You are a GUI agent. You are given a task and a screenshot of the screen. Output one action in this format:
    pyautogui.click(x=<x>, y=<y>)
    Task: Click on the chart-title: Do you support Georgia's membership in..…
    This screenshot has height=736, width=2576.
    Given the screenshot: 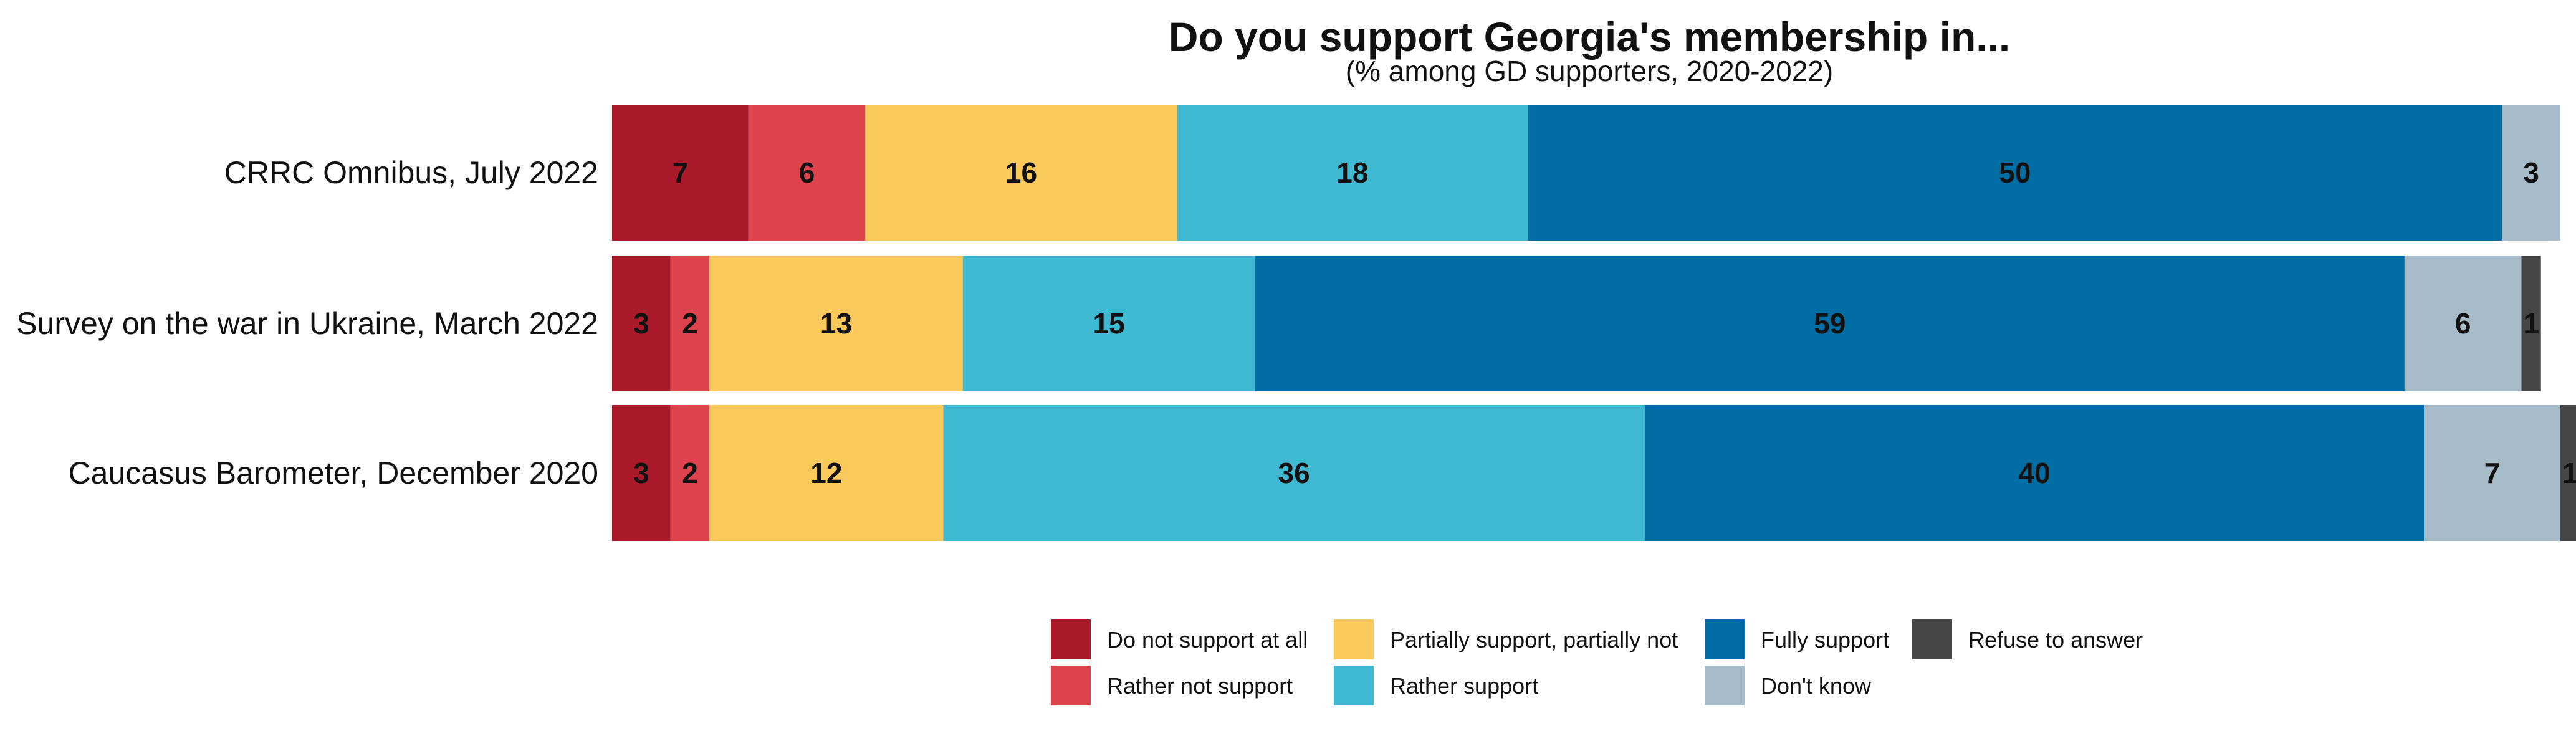 What is the action you would take?
    pyautogui.click(x=1590, y=37)
    